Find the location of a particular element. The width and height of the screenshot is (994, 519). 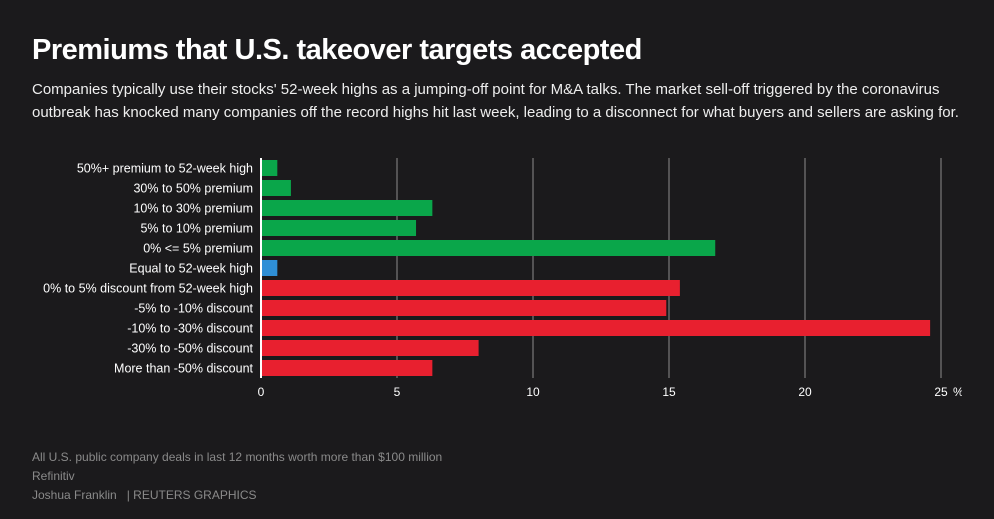

x-tick-label: 10 is located at coordinates (533, 392).